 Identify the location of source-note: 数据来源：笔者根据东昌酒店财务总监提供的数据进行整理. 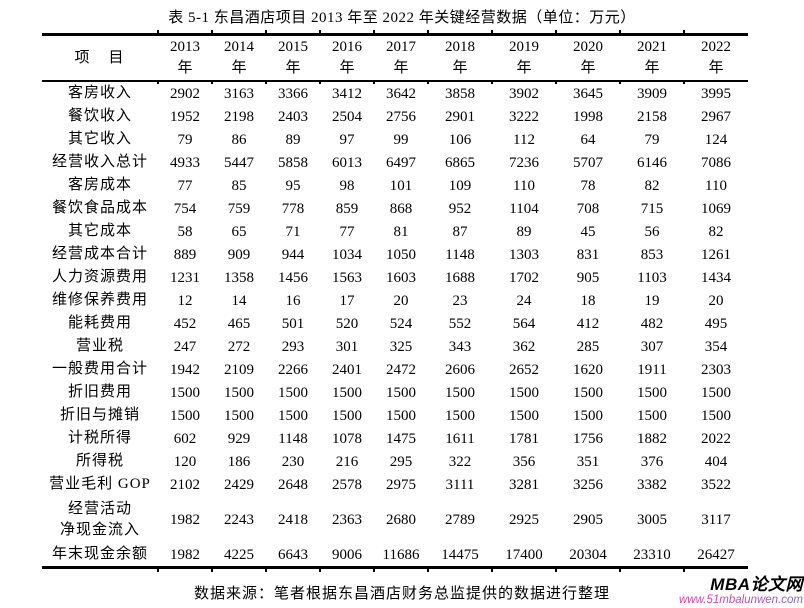
(401, 594).